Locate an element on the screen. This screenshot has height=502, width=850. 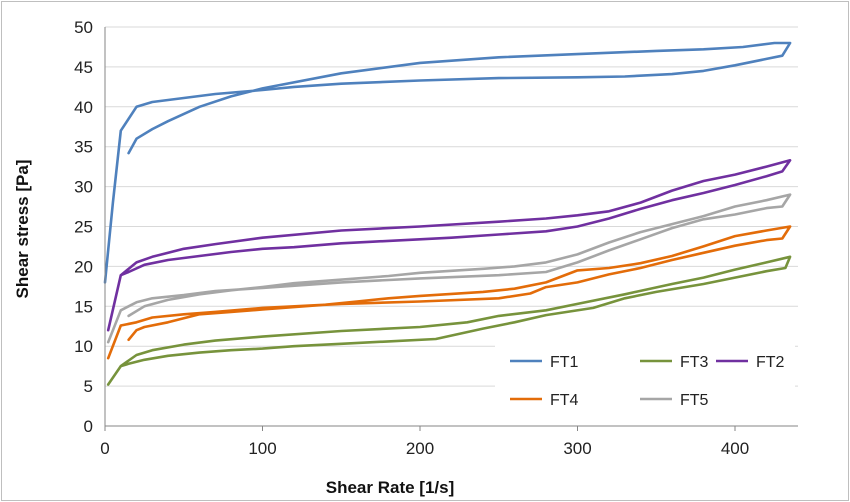
legend-label-ft3: FT3 is located at coordinates (694, 362).